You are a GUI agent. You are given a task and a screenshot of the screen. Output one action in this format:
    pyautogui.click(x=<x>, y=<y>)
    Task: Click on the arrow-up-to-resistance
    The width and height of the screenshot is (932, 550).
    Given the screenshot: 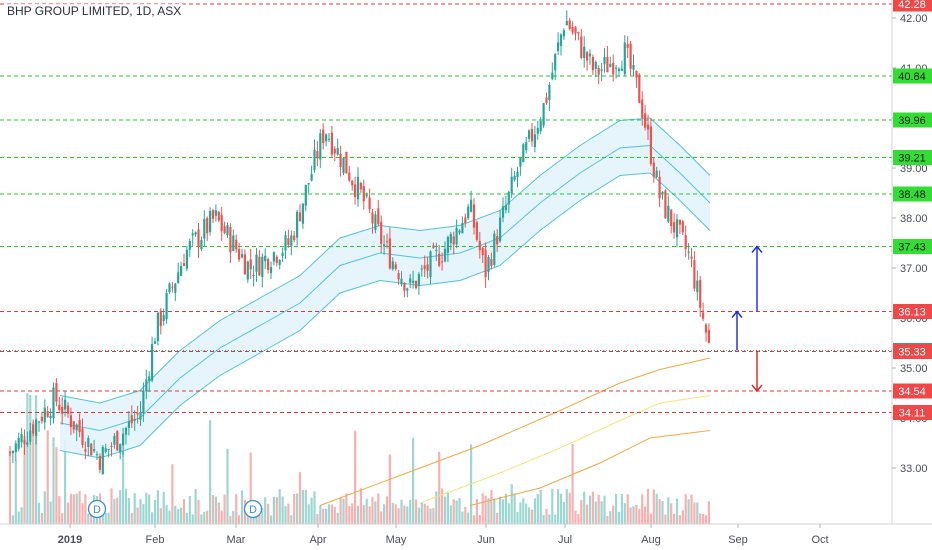 What is the action you would take?
    pyautogui.click(x=737, y=330)
    